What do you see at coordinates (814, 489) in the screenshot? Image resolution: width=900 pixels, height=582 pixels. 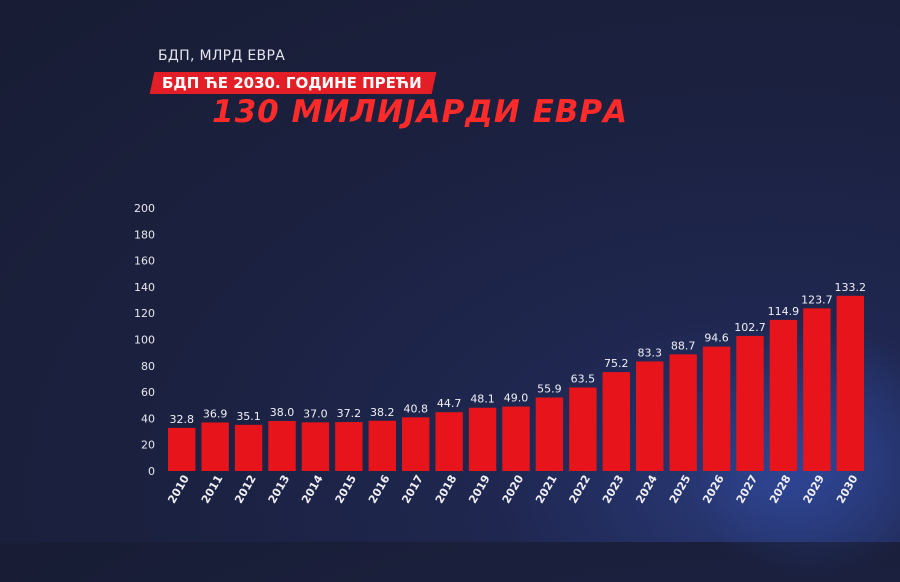 I see `x-tick-label-2029: 2029` at bounding box center [814, 489].